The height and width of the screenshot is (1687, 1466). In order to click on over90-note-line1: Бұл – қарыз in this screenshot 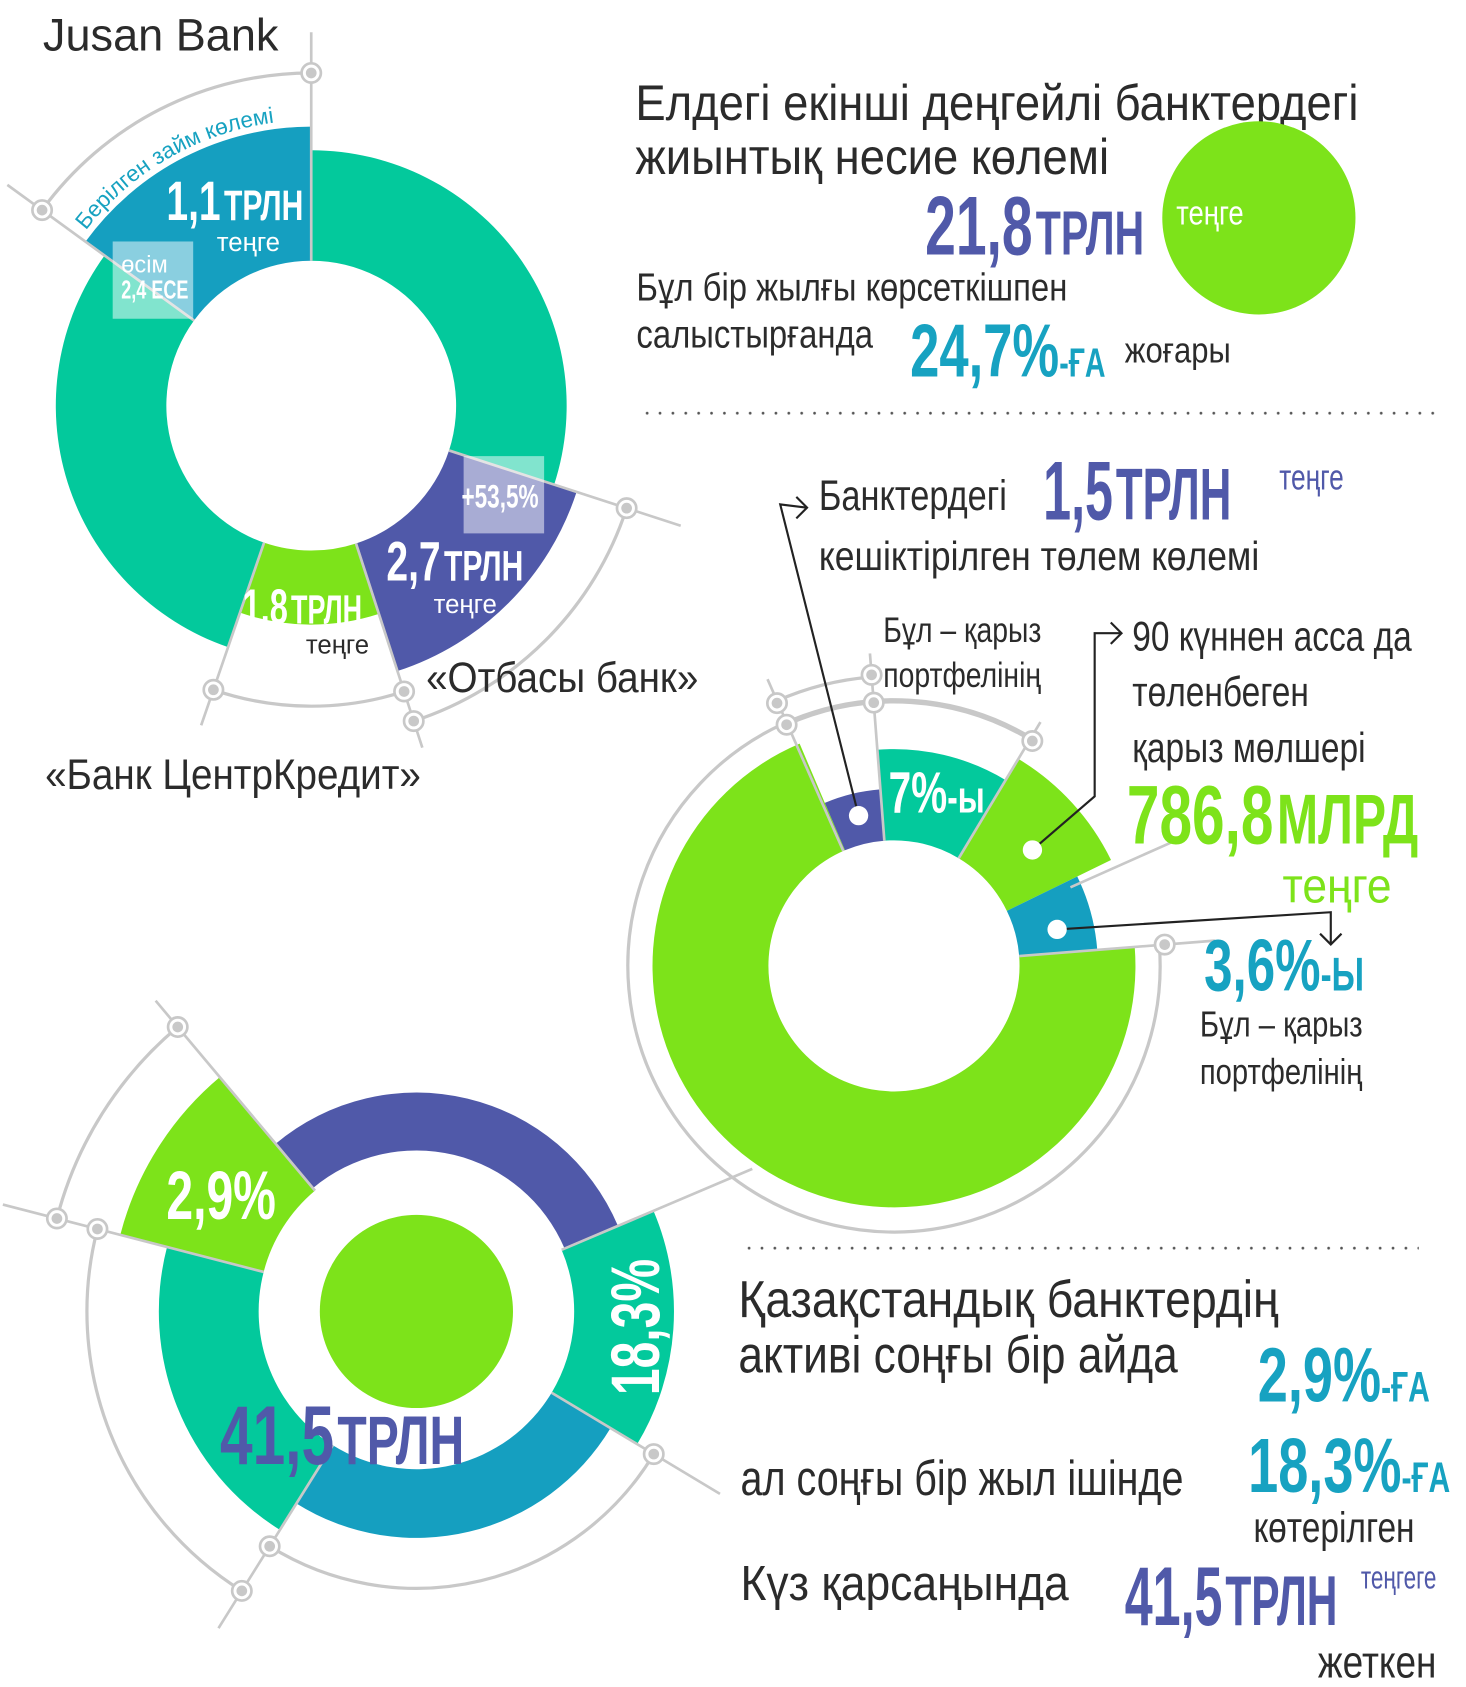, I will do `click(1281, 1025)`.